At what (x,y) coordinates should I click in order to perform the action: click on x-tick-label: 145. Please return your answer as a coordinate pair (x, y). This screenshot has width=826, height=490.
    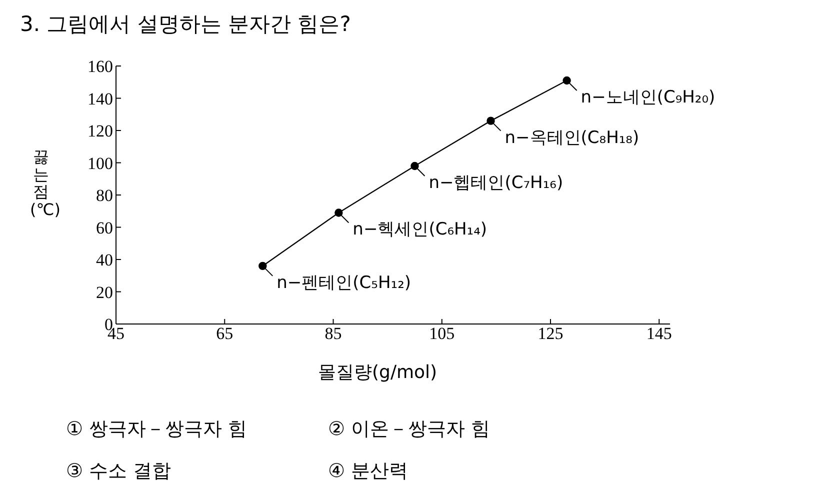
    Looking at the image, I should click on (659, 334).